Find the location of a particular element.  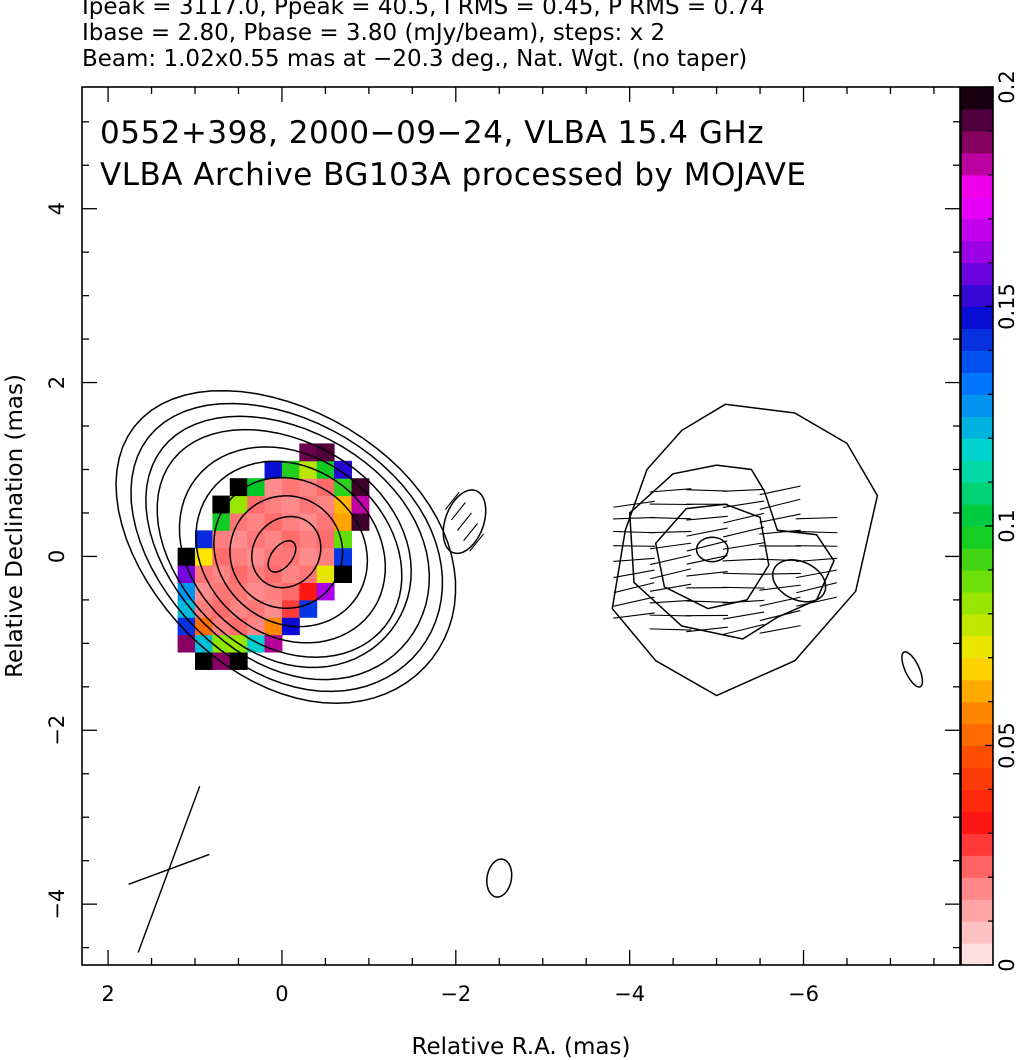

x-tick-label: 2 is located at coordinates (107, 994).